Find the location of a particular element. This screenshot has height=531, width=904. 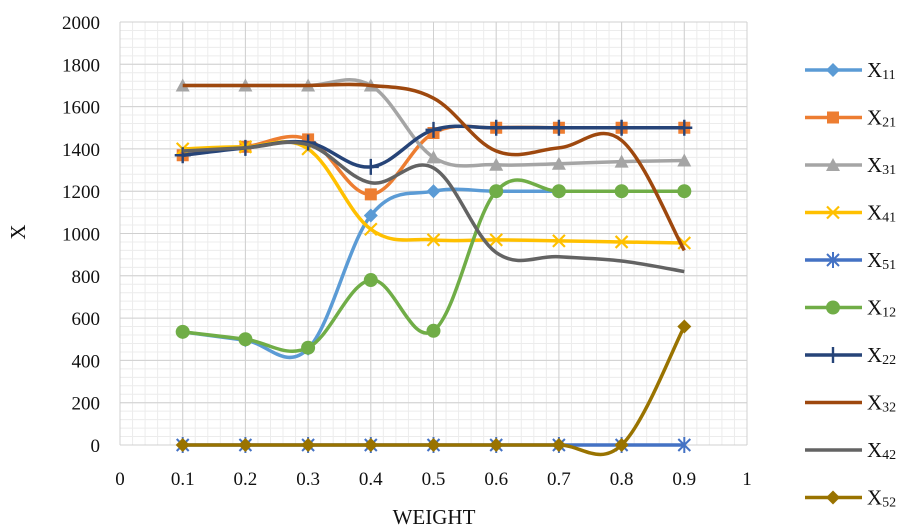

x-tick-label: 0 is located at coordinates (120, 479).